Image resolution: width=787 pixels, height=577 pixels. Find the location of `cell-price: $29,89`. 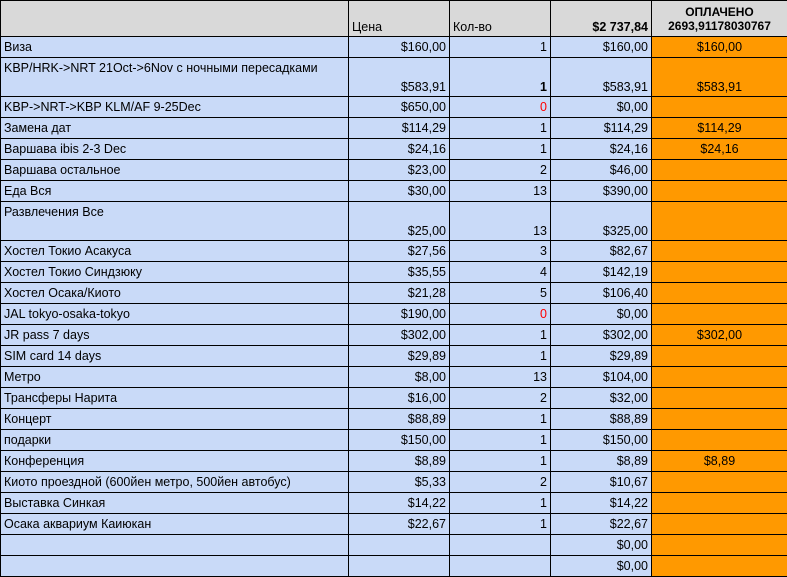

cell-price: $29,89 is located at coordinates (399, 356).